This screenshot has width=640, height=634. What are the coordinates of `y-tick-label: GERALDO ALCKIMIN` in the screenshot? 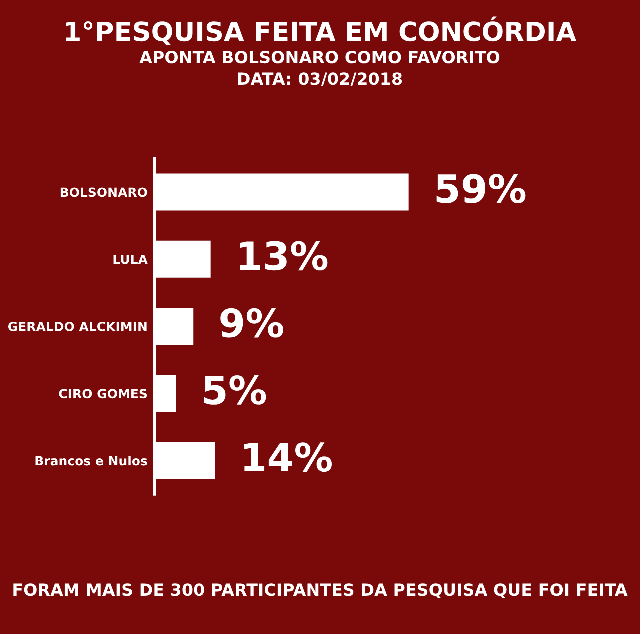 It's located at (77, 327).